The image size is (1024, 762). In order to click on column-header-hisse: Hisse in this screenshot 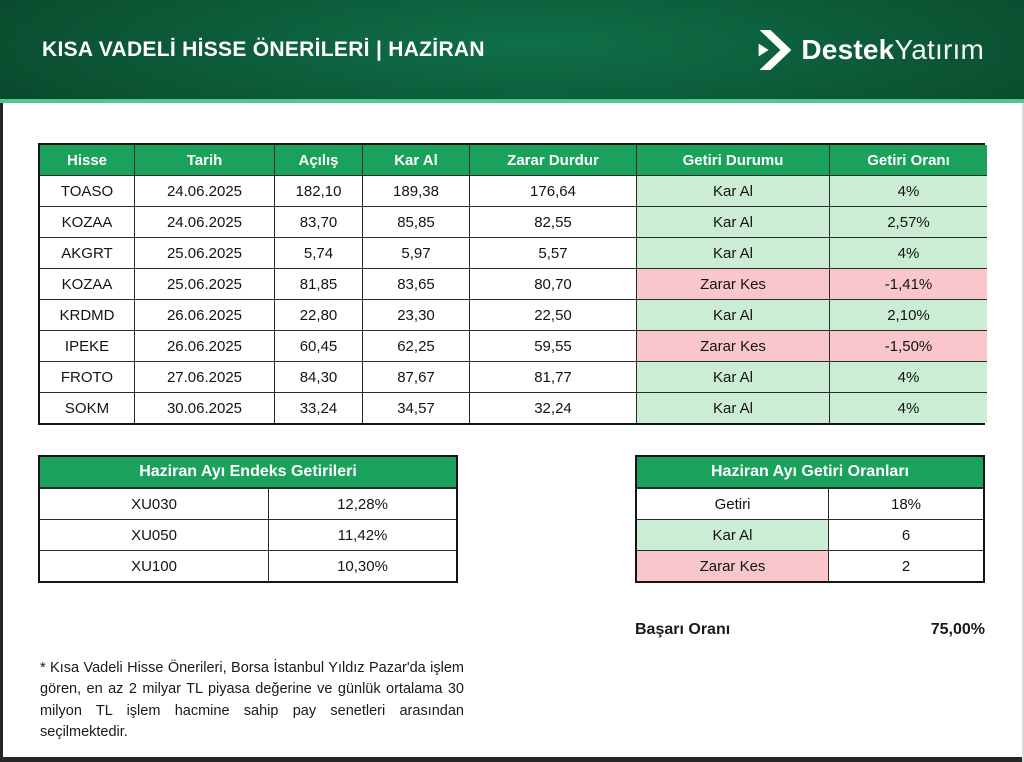, I will do `click(87, 160)`.